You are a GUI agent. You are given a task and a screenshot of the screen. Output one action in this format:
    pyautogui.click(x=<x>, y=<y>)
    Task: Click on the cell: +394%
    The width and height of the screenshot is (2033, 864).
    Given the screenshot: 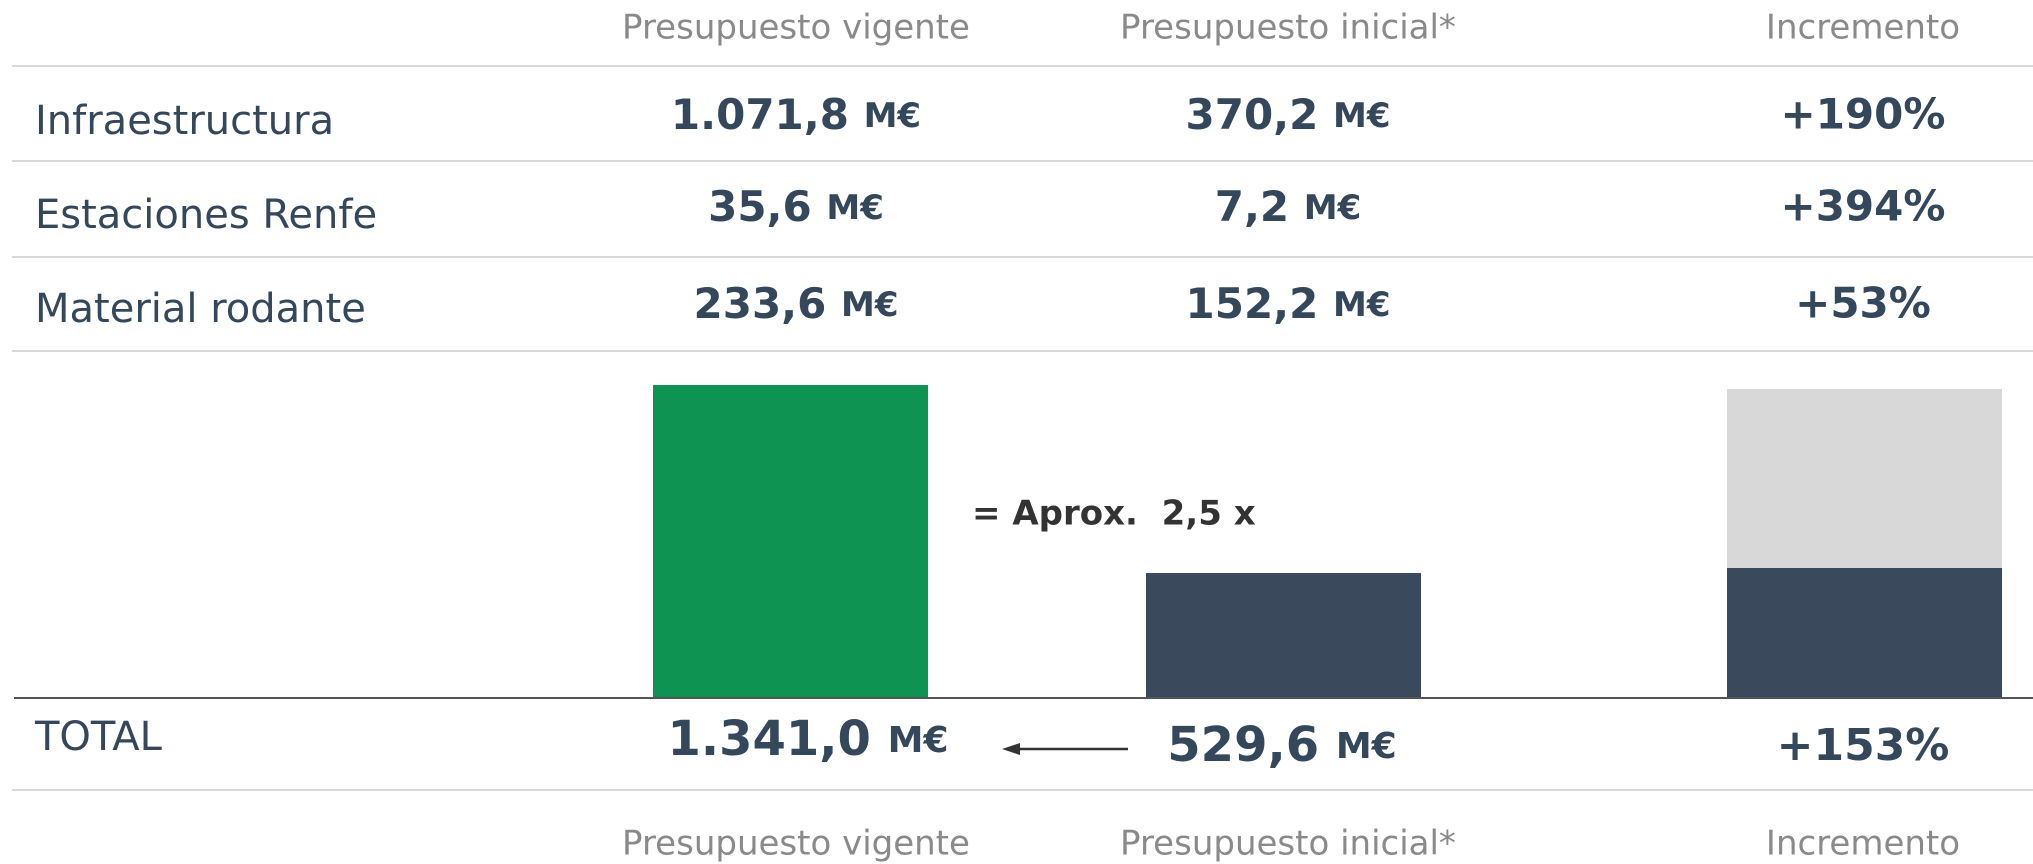 What is the action you would take?
    pyautogui.click(x=1863, y=206)
    